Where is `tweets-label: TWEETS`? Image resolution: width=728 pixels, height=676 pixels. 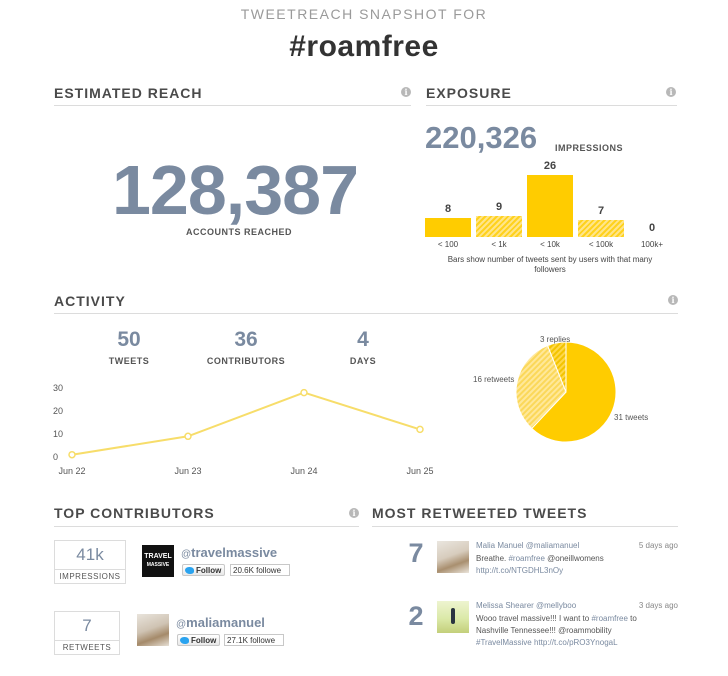
tweets-label: TWEETS is located at coordinates (129, 361).